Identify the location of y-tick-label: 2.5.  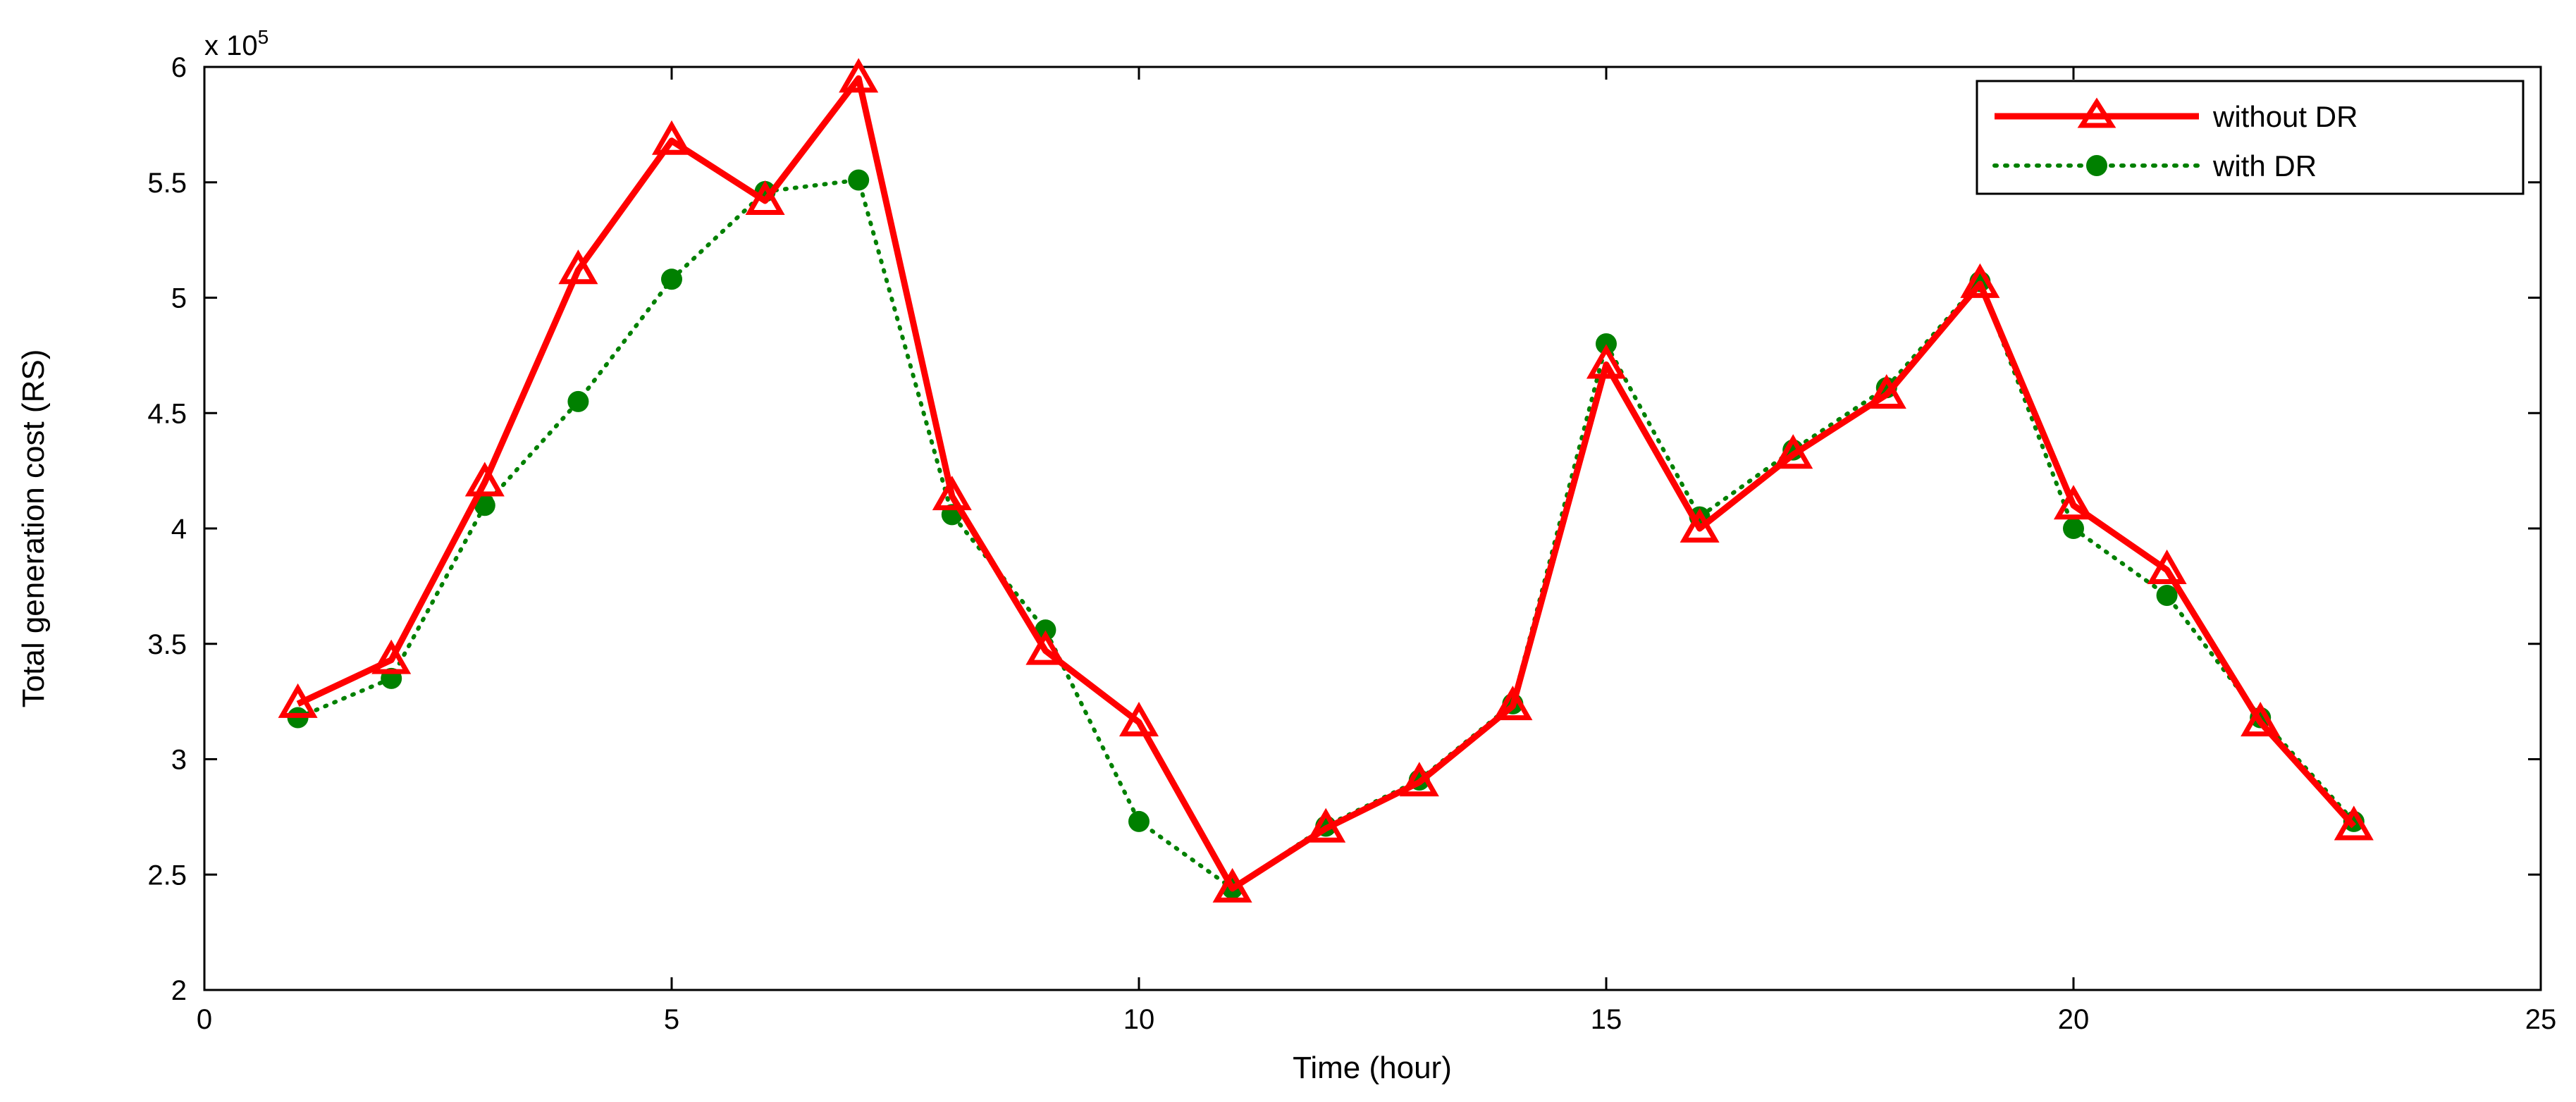
(167, 876).